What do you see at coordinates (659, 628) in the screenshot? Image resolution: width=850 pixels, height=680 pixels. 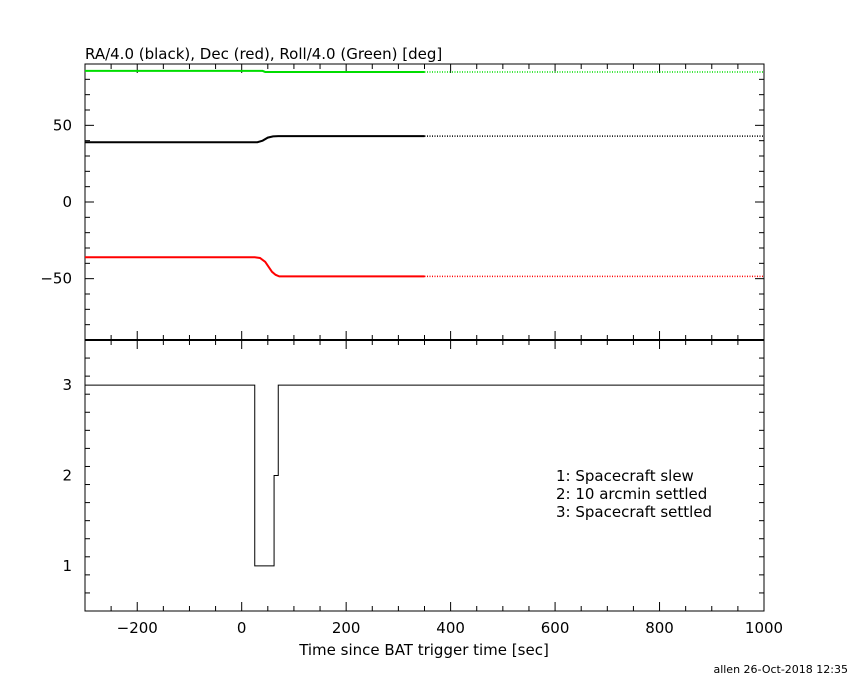 I see `x-tick-label: 800` at bounding box center [659, 628].